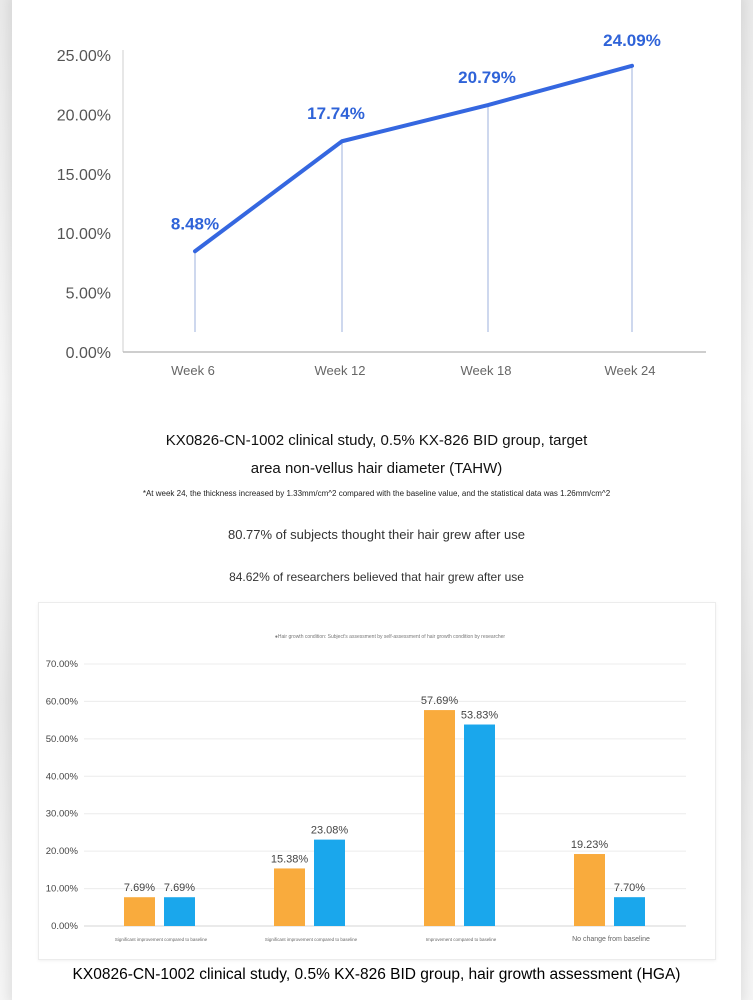  What do you see at coordinates (629, 888) in the screenshot?
I see `bar-value-label: 7.70%` at bounding box center [629, 888].